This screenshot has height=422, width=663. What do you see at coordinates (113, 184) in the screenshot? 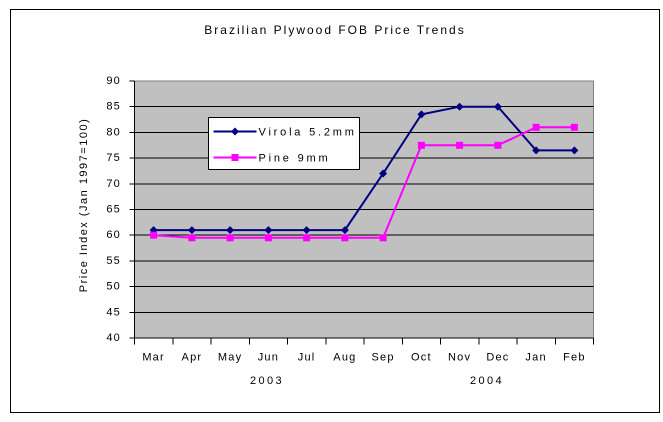
I see `svg-text: 70` at bounding box center [113, 184].